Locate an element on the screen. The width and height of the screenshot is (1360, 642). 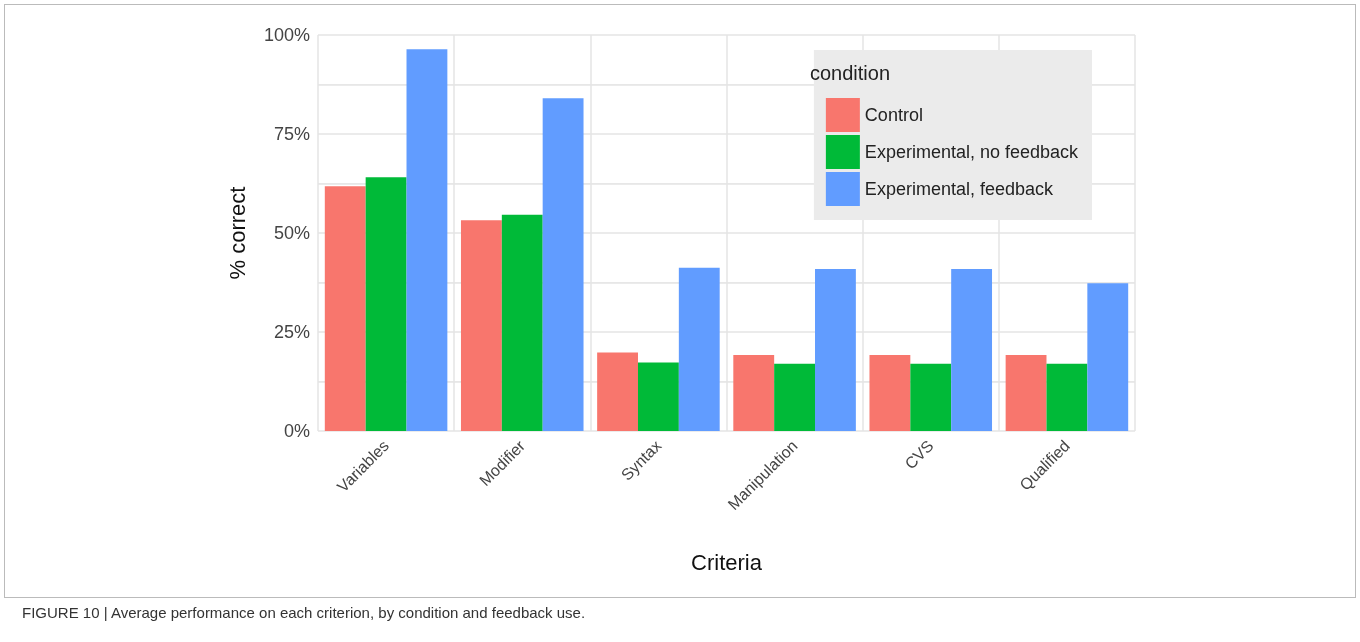
y-tick-label: 100% is located at coordinates (286, 35).